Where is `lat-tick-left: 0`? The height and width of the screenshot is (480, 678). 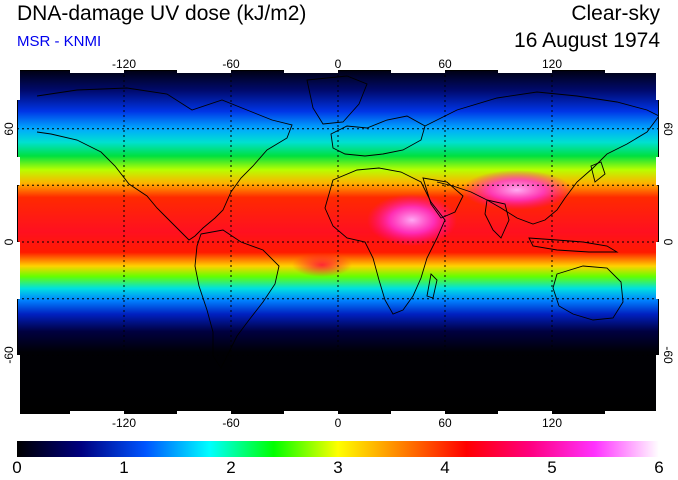 lat-tick-left: 0 is located at coordinates (9, 242).